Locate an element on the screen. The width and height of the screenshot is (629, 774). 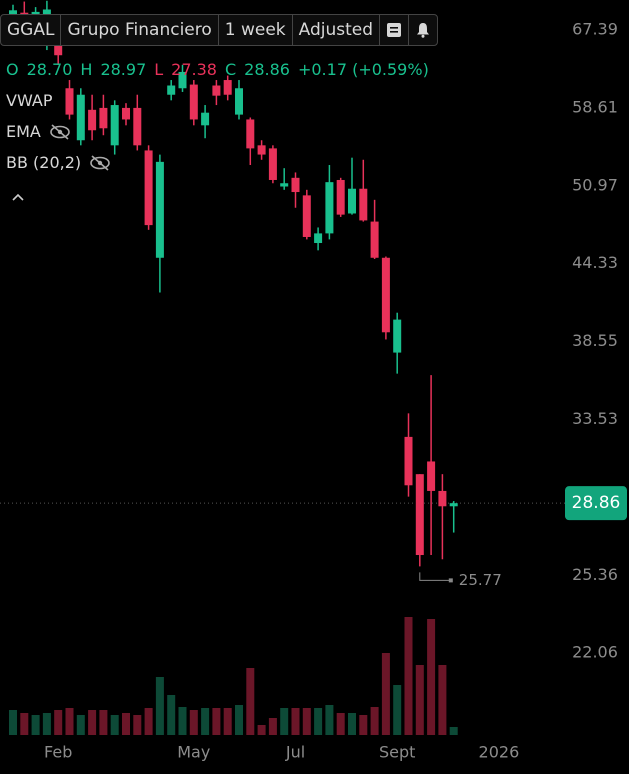
ohlc-key: L is located at coordinates (159, 69).